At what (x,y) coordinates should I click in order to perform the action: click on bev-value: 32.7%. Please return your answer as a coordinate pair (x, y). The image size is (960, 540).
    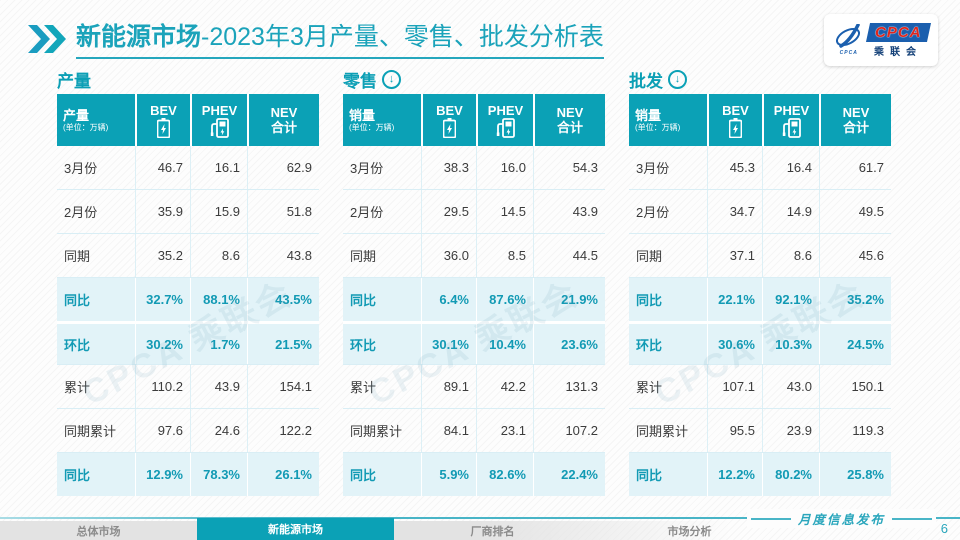
    Looking at the image, I should click on (162, 299).